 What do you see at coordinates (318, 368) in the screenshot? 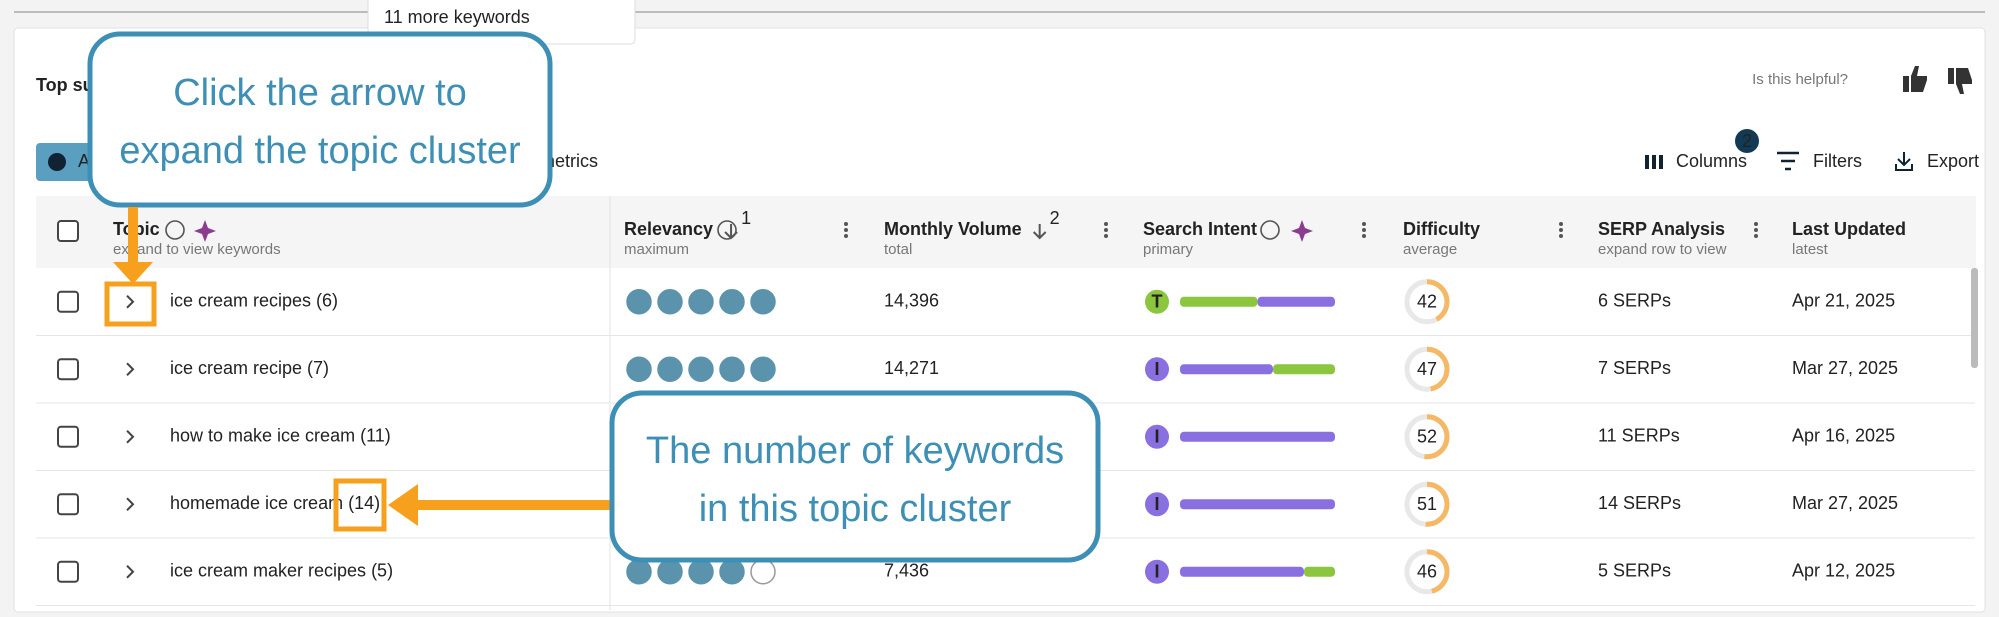
I see `keyword-count: (7)` at bounding box center [318, 368].